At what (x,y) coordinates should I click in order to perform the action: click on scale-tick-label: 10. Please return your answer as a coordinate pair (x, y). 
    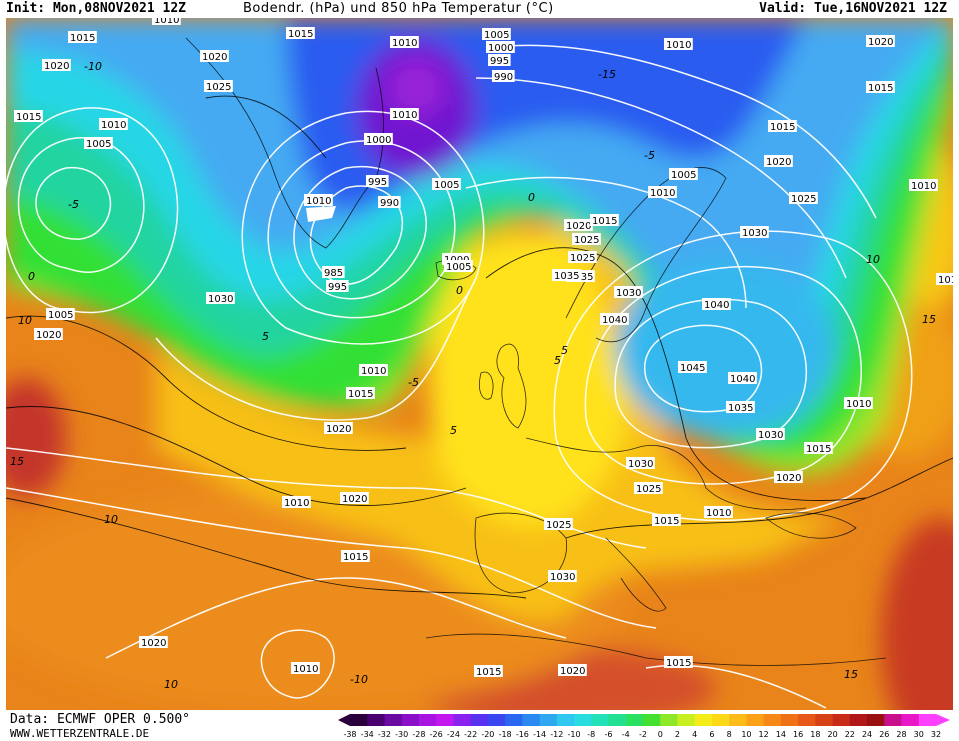
    Looking at the image, I should click on (746, 734).